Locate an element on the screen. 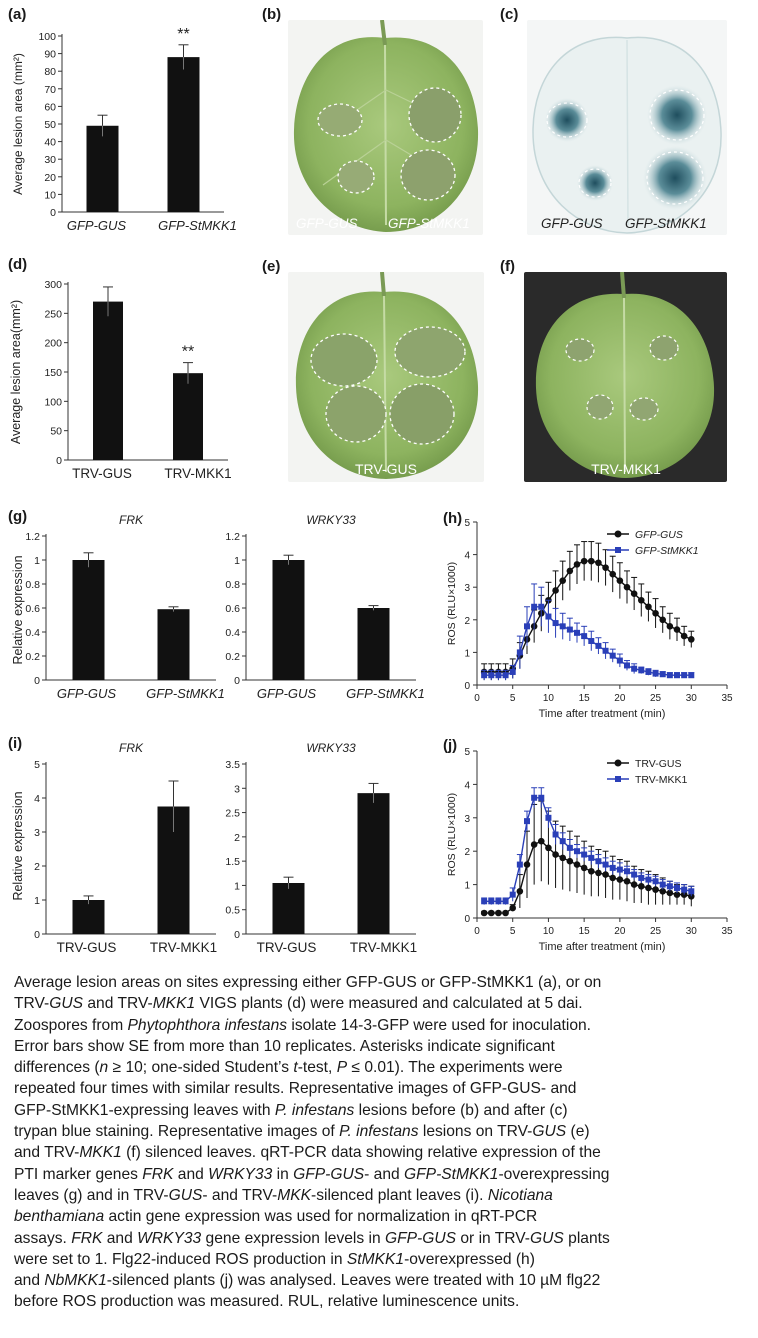  legend-label: GFP-StMKK1 is located at coordinates (667, 551).